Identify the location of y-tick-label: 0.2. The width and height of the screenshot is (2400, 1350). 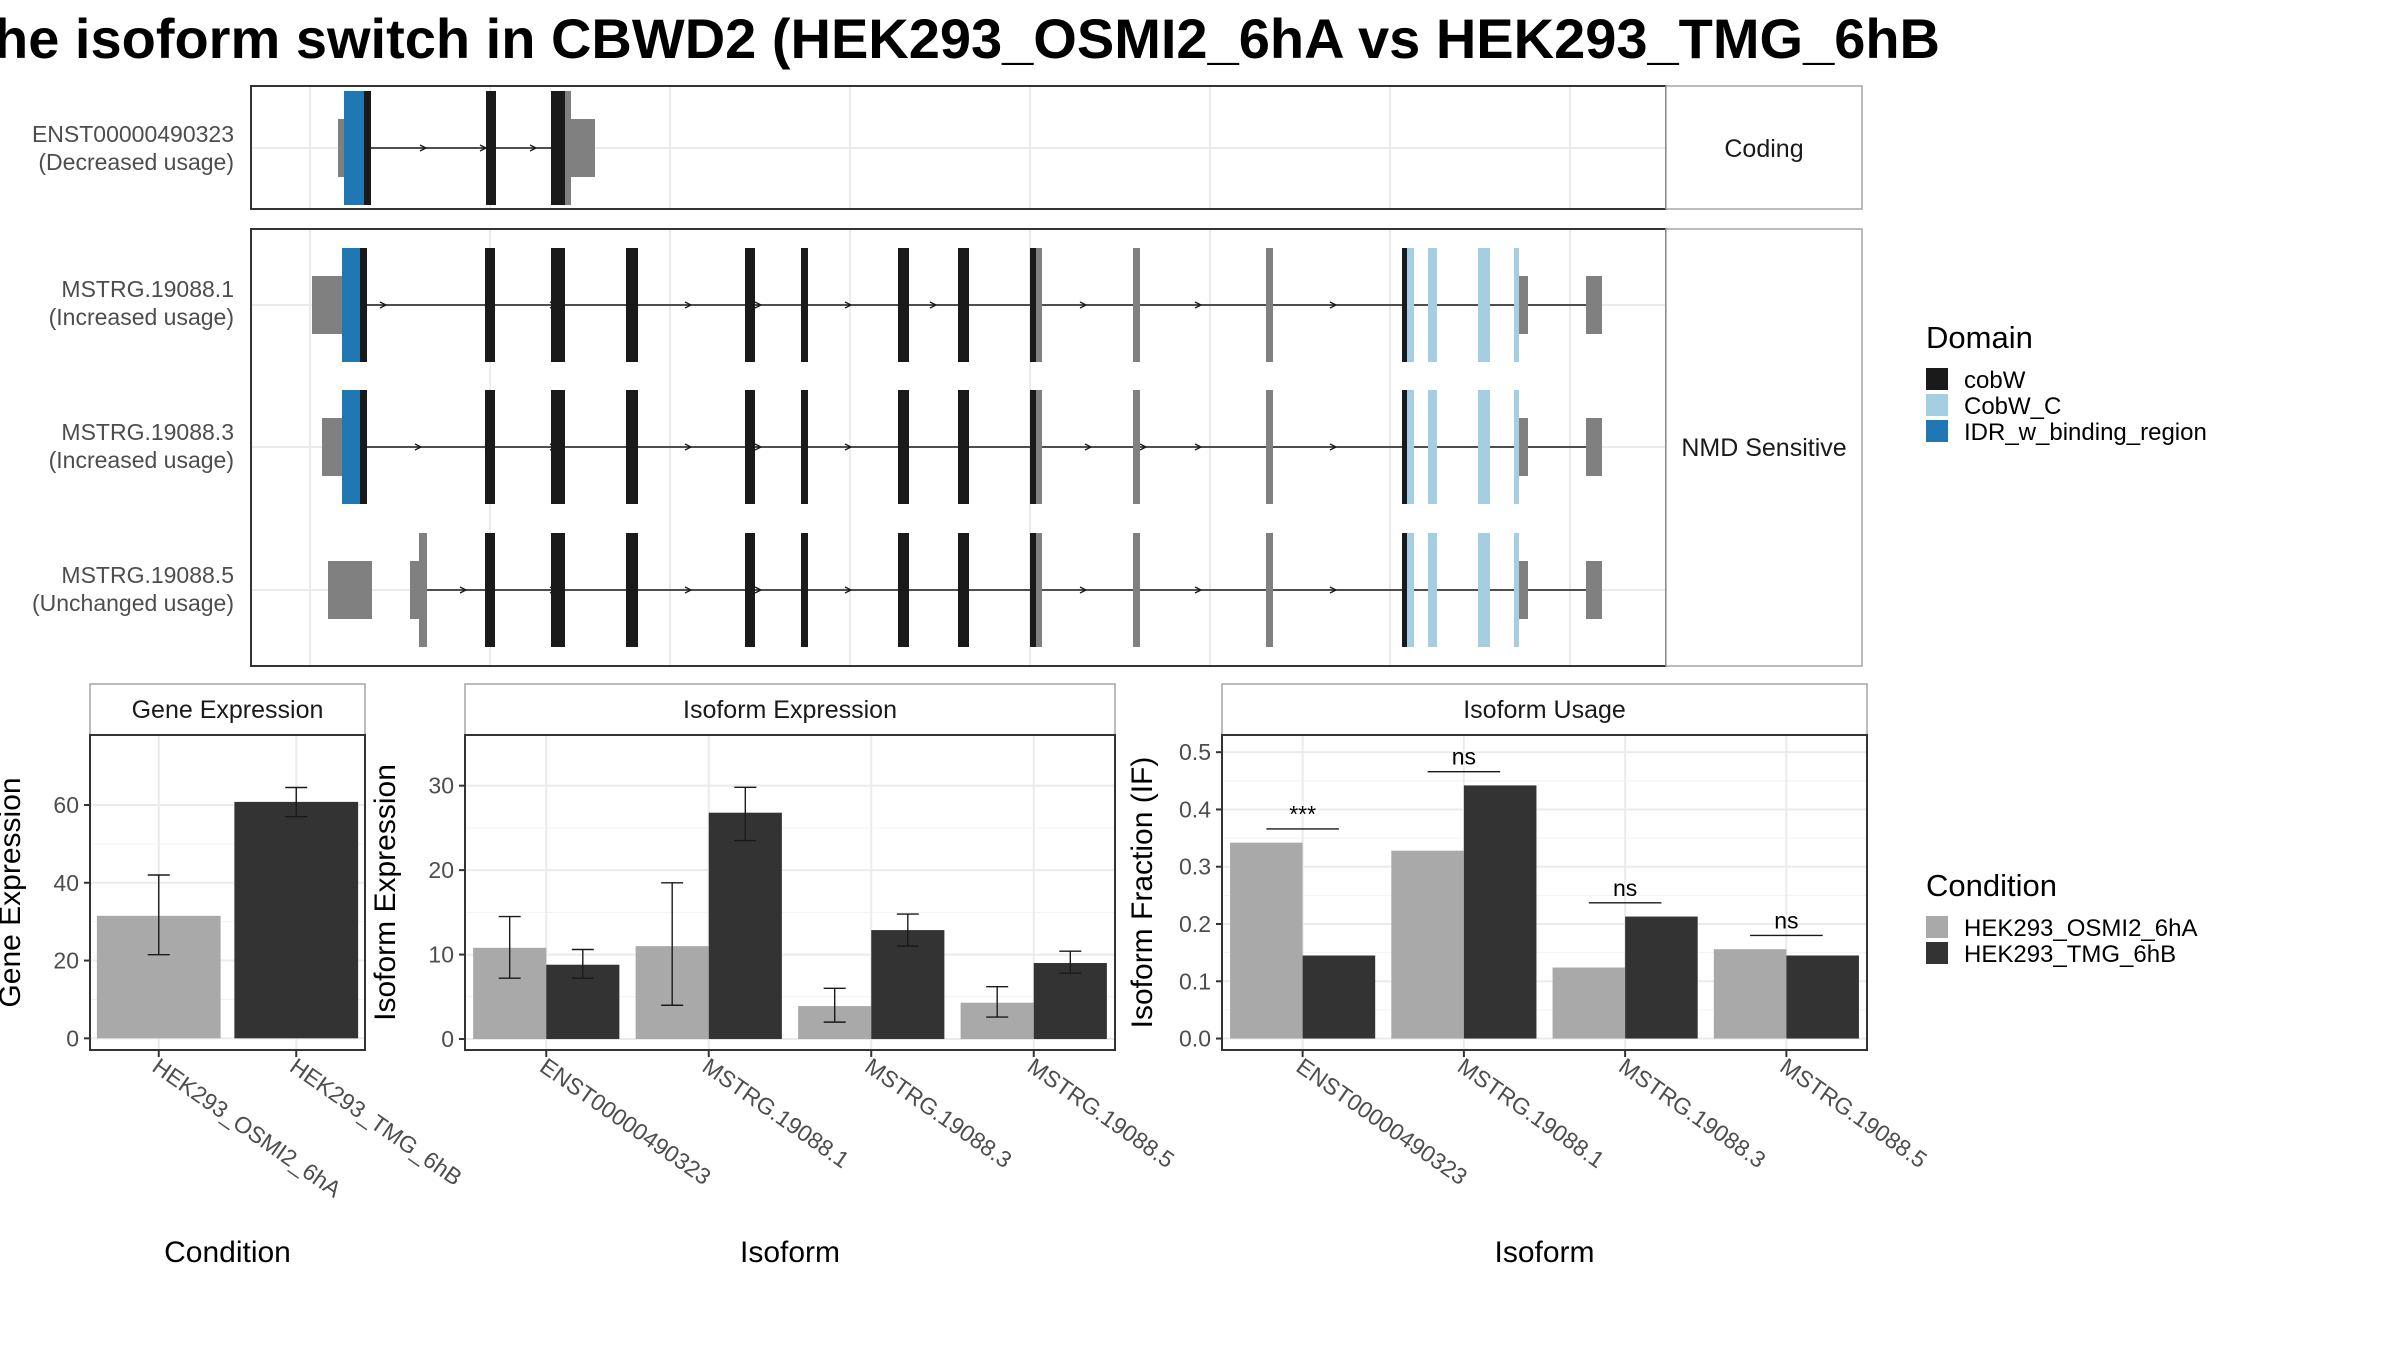
(1195, 924).